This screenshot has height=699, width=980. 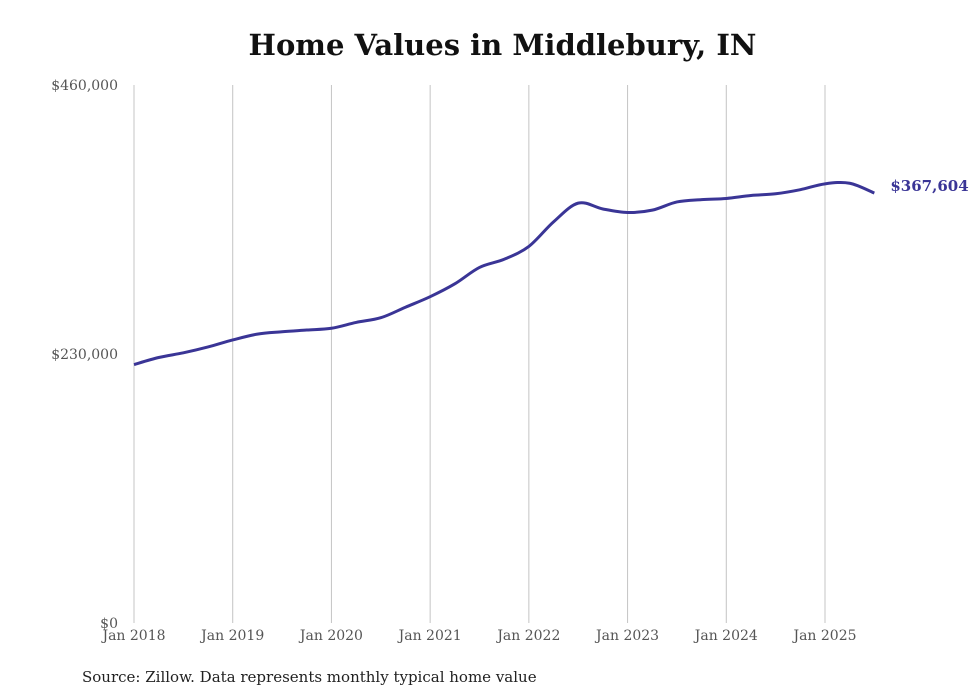 I want to click on end-value-label: $367,604, so click(x=929, y=186).